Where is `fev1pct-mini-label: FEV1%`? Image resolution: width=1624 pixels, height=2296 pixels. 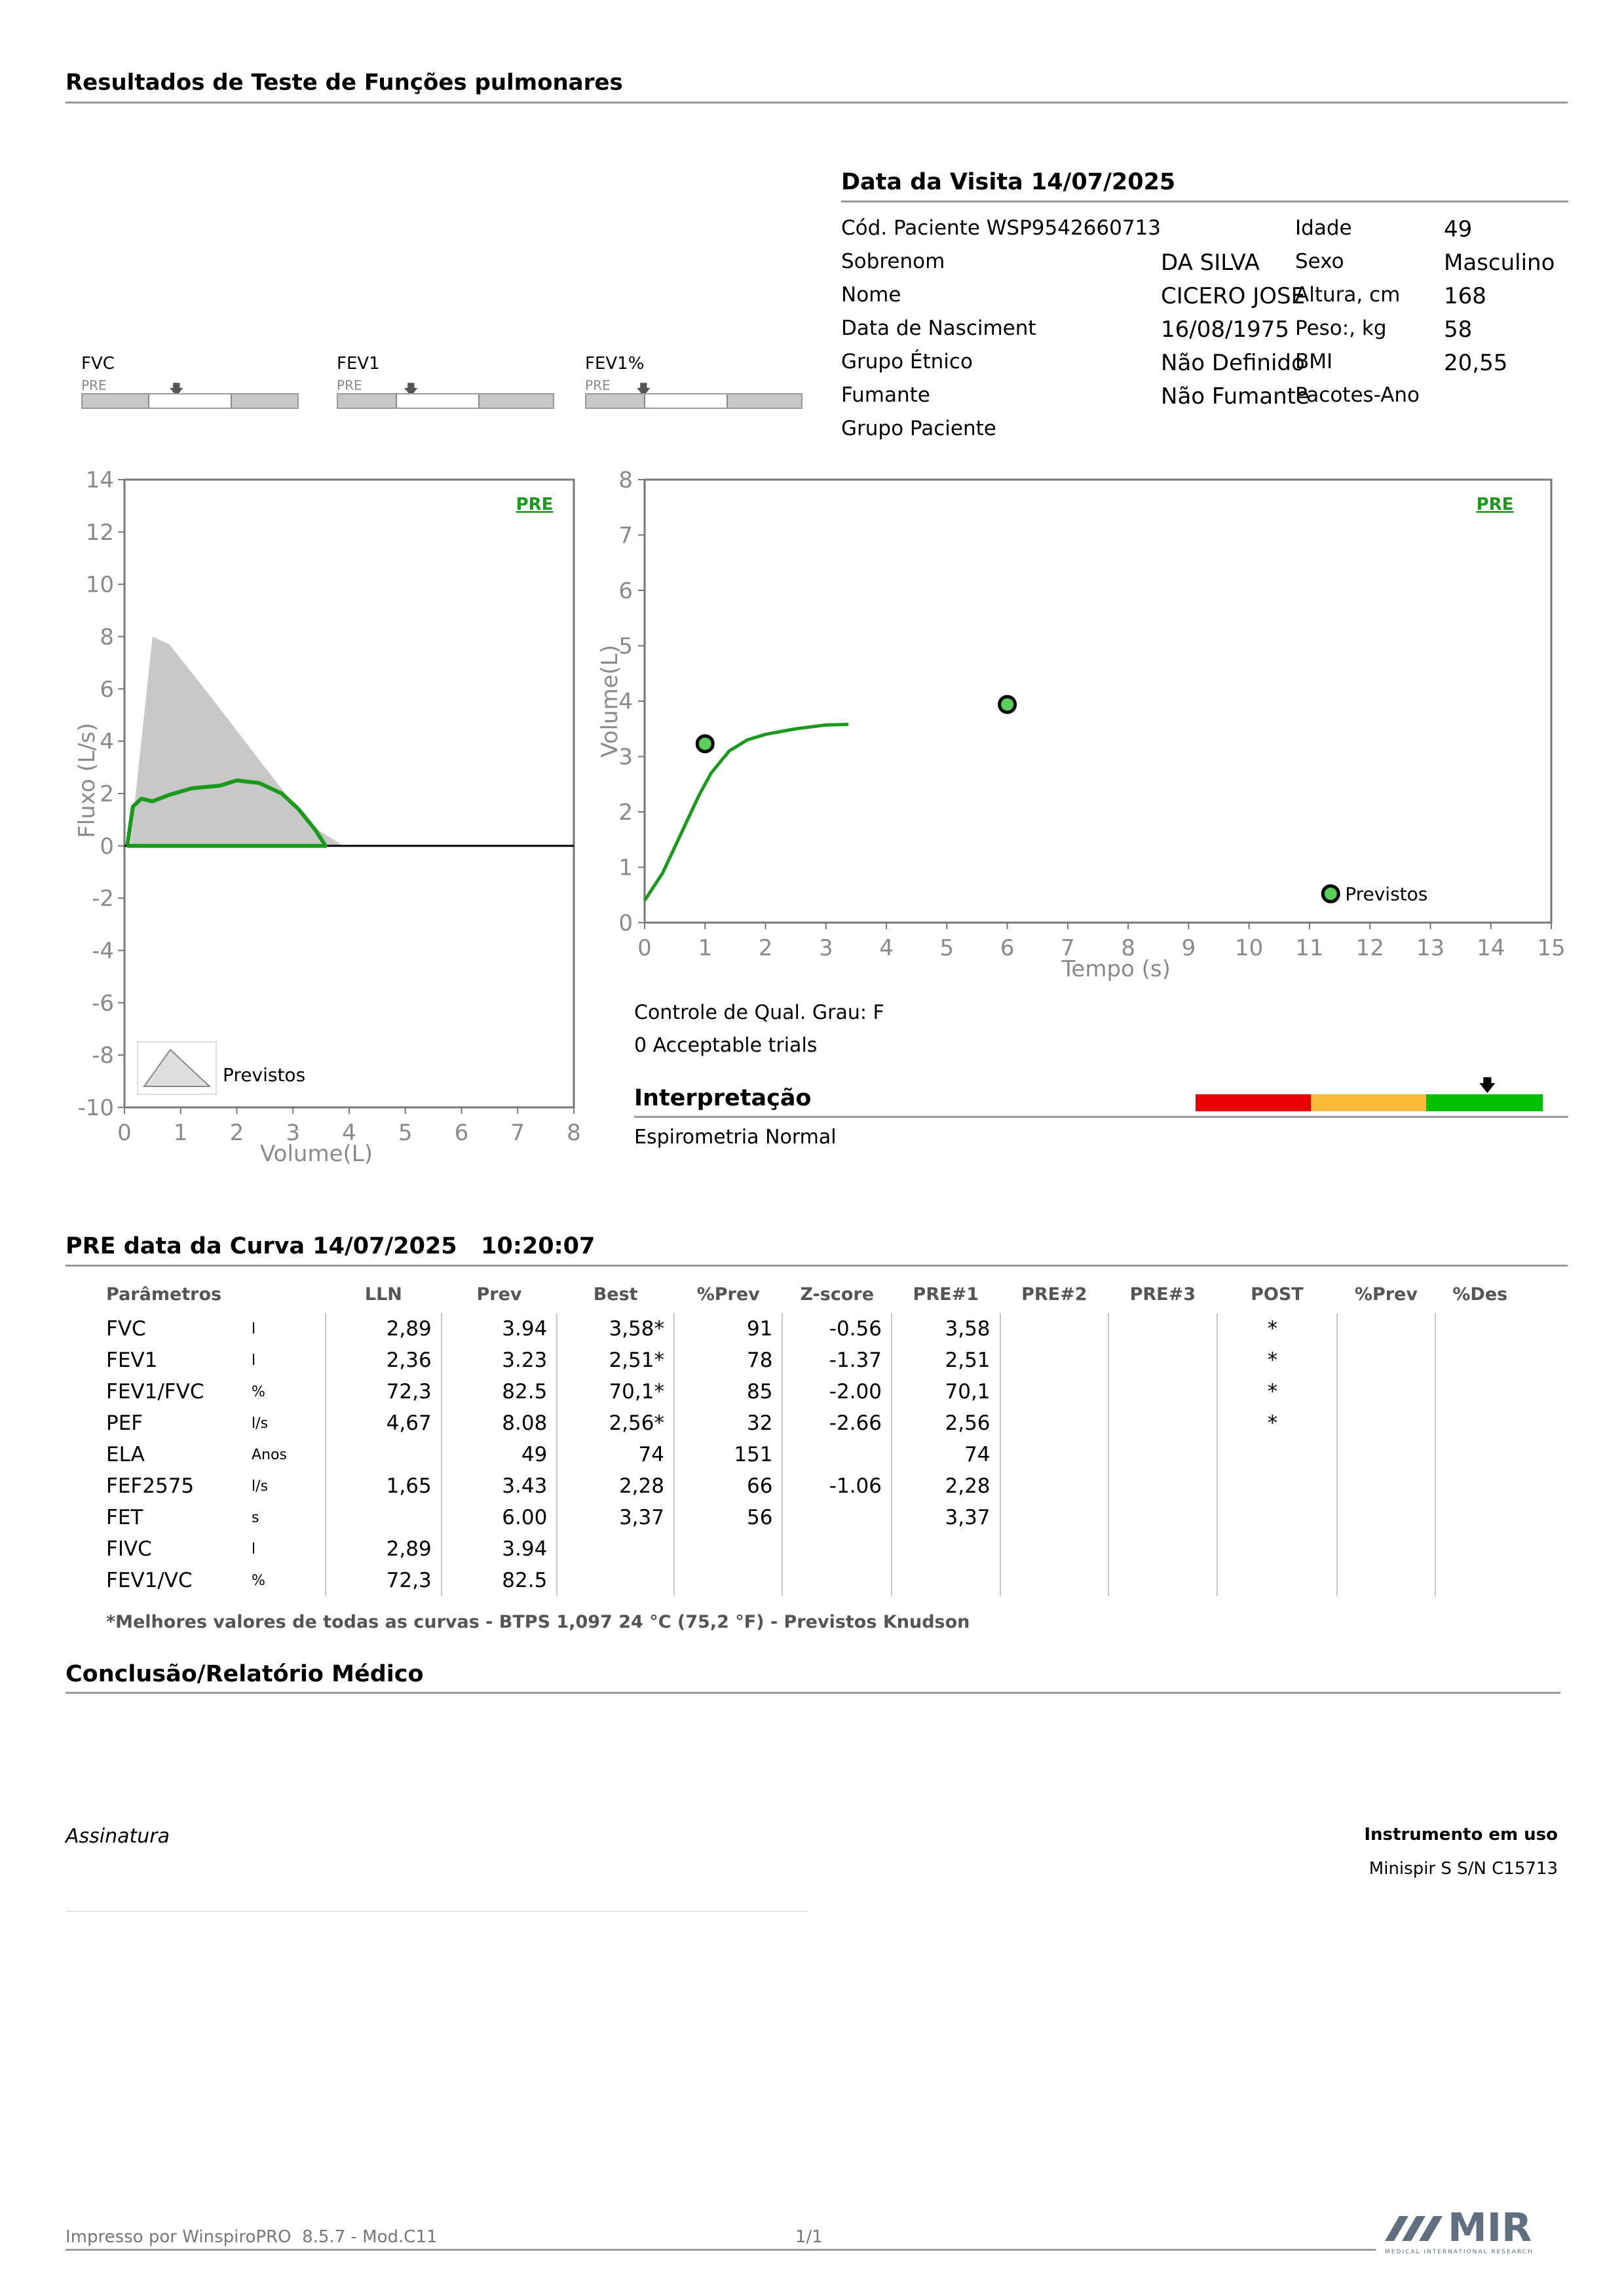
fev1pct-mini-label: FEV1% is located at coordinates (615, 363).